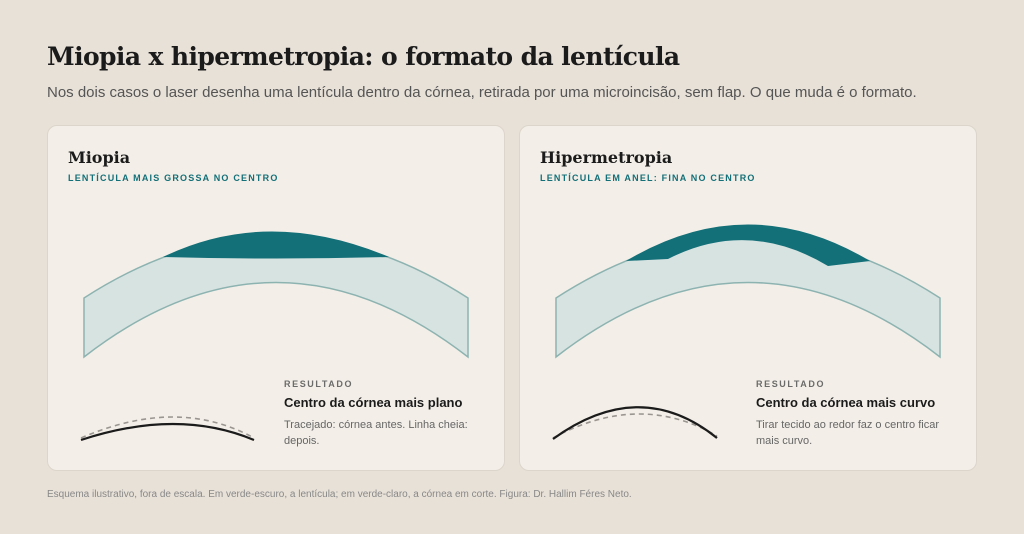 This screenshot has width=1024, height=534. What do you see at coordinates (748, 245) in the screenshot?
I see `lenticule-ring` at bounding box center [748, 245].